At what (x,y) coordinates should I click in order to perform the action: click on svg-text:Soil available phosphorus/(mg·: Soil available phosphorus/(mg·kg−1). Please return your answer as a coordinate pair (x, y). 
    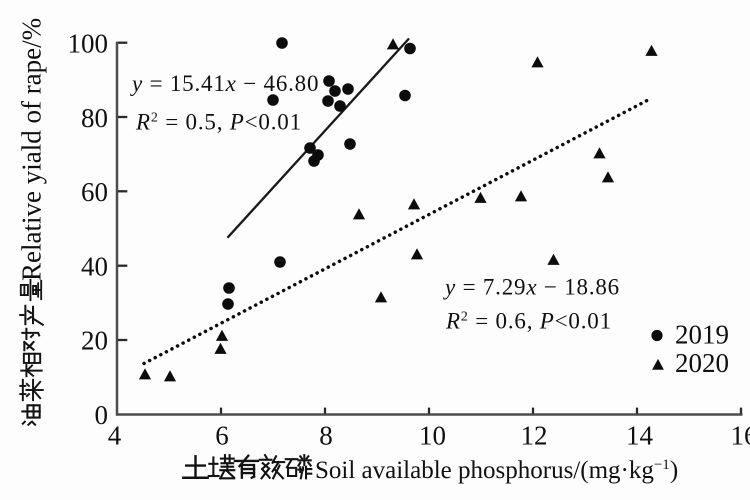
    Looking at the image, I should click on (496, 470).